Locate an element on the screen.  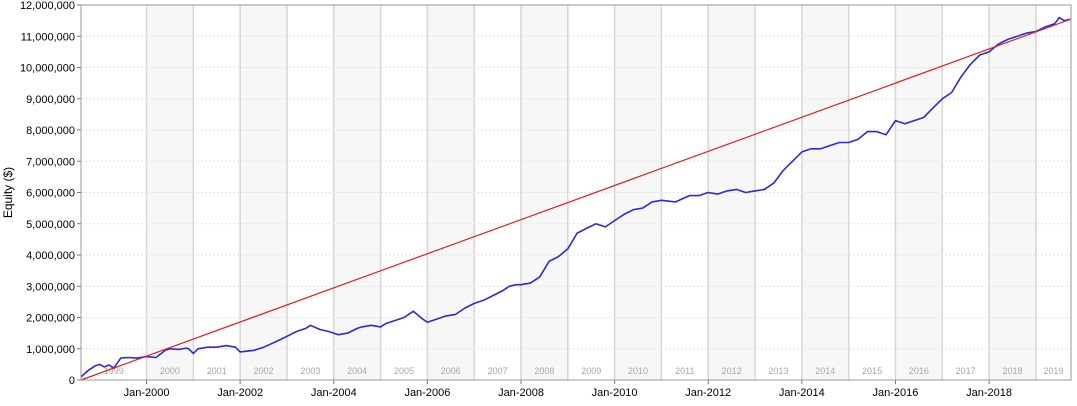
year-band-label: 2007 is located at coordinates (498, 371).